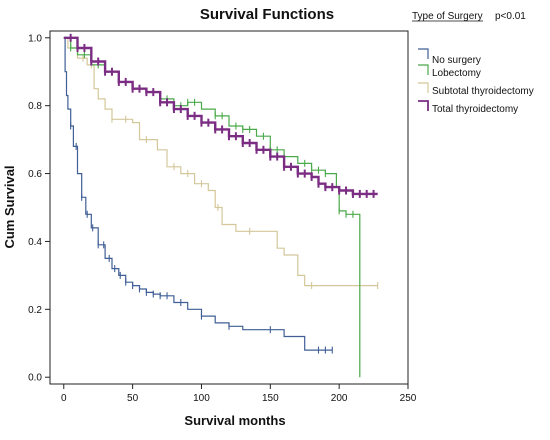 The width and height of the screenshot is (550, 440). What do you see at coordinates (456, 60) in the screenshot?
I see `legend-label-no-surgery: No surgery` at bounding box center [456, 60].